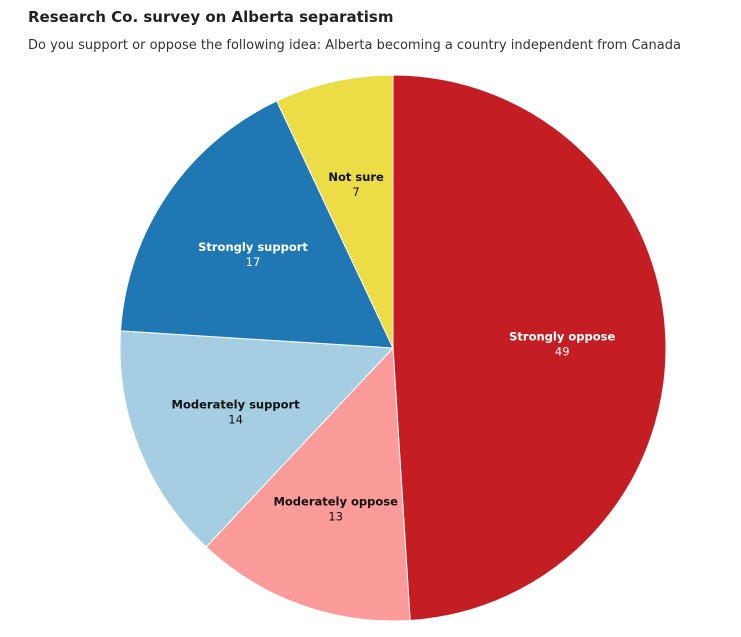 This screenshot has width=741, height=637. What do you see at coordinates (236, 404) in the screenshot?
I see `slice-label-moderately-support: Moderately support` at bounding box center [236, 404].